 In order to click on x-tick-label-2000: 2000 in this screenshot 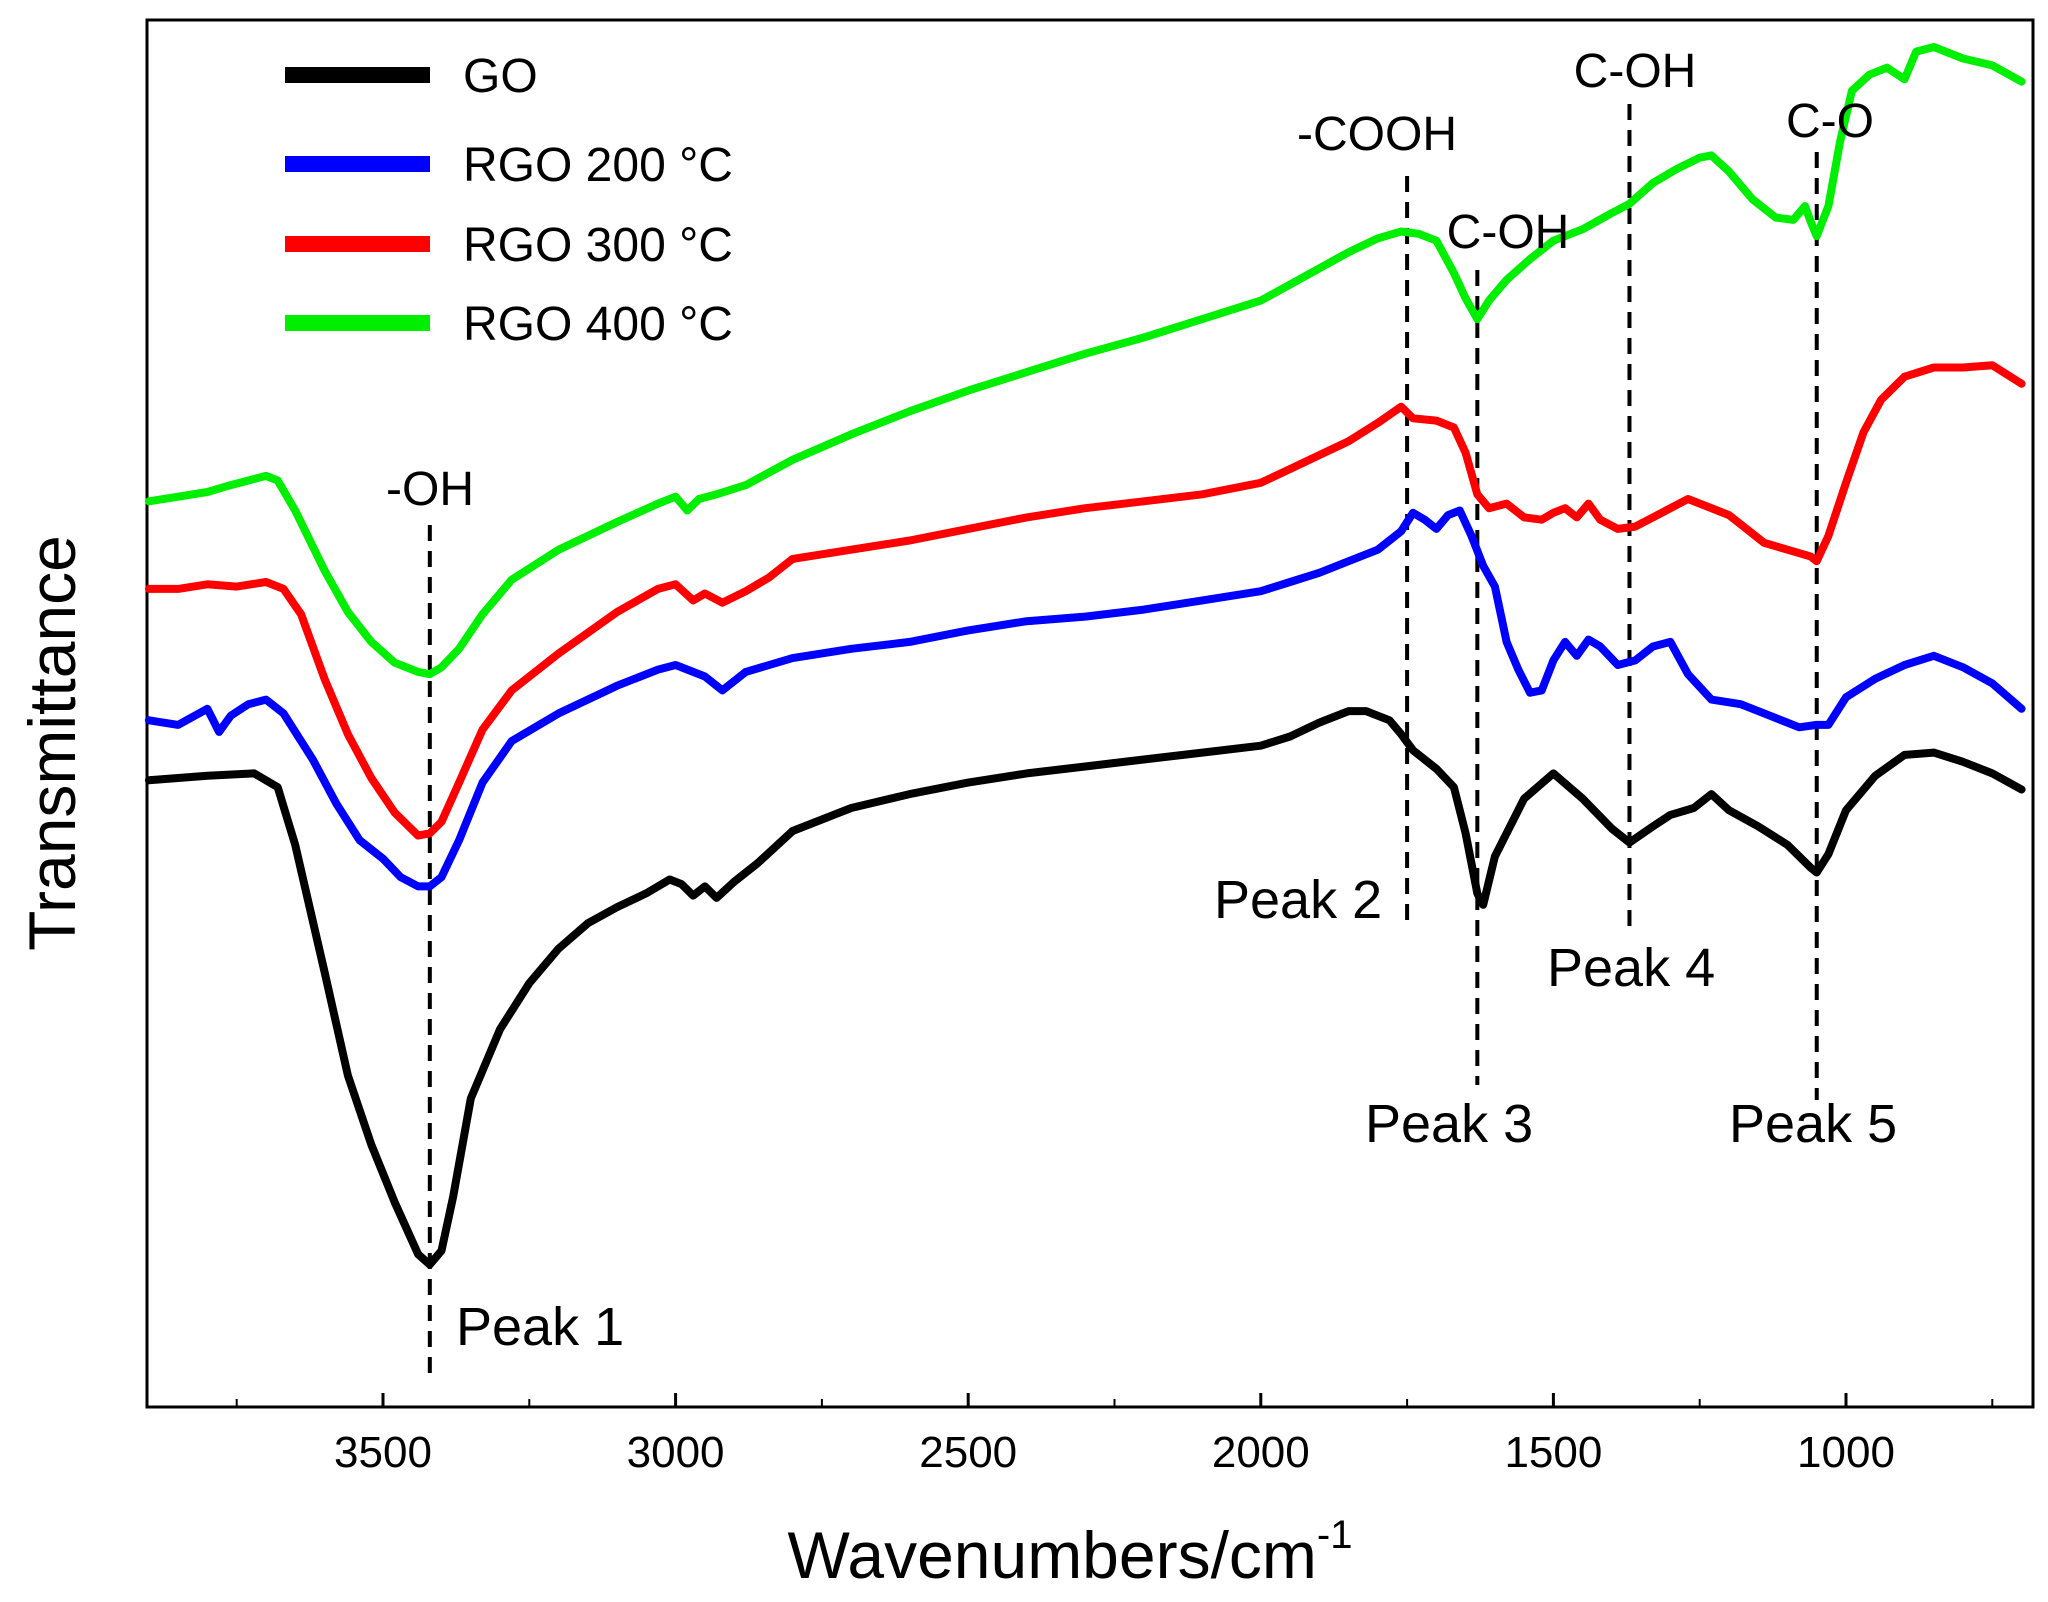, I will do `click(1261, 1452)`.